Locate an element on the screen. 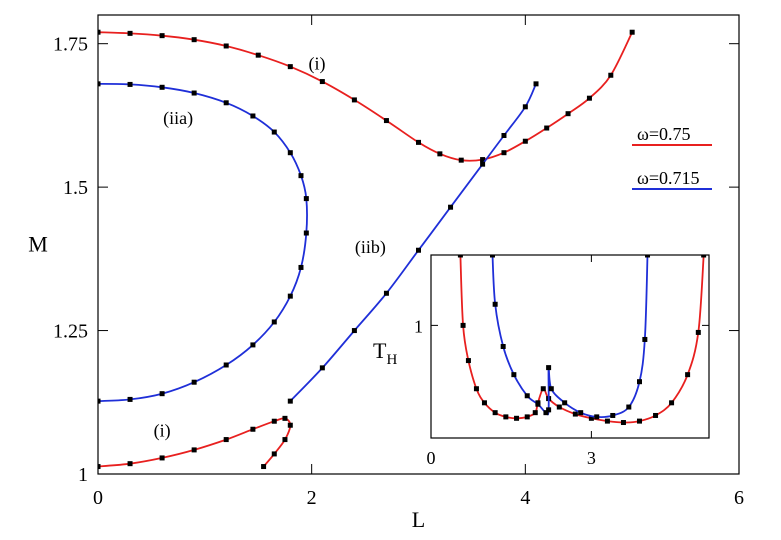  legend-label: ω=0.715 is located at coordinates (668, 178).